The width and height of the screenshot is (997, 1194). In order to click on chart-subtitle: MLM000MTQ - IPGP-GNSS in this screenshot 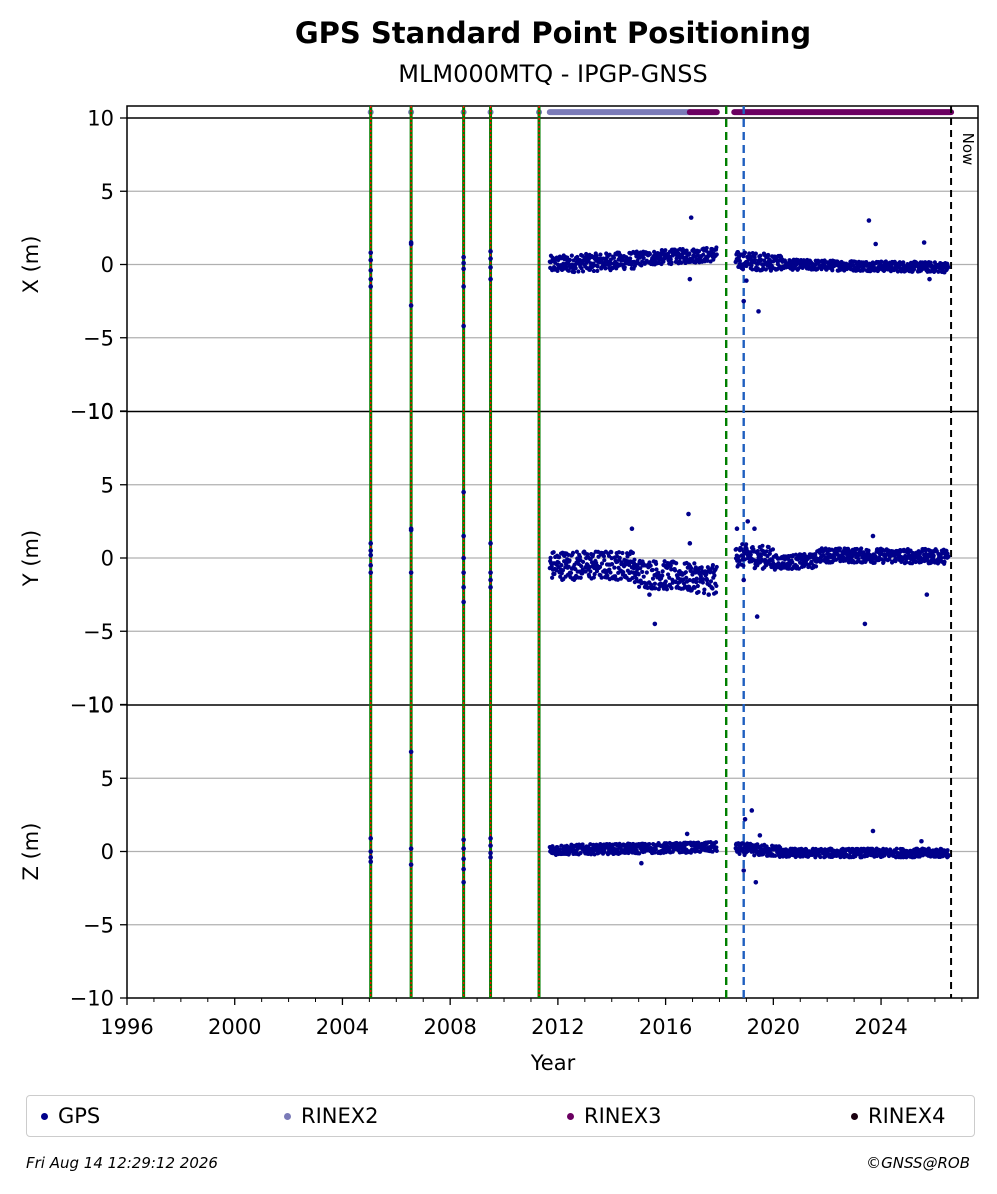, I will do `click(552, 74)`.